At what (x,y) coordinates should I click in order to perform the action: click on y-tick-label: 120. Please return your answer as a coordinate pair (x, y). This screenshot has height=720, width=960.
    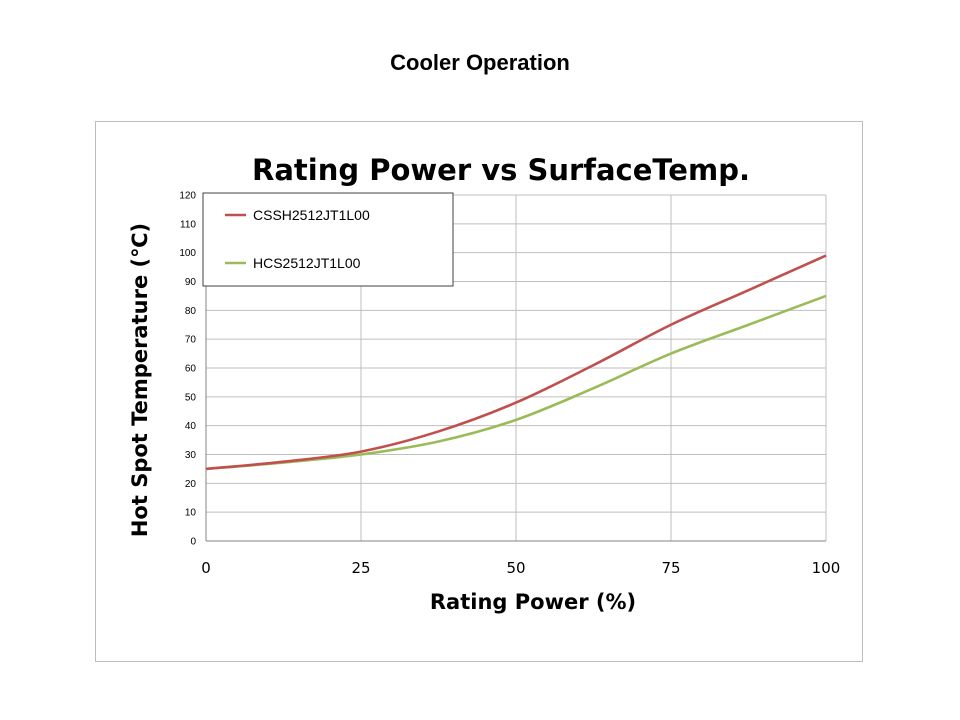
    Looking at the image, I should click on (187, 196).